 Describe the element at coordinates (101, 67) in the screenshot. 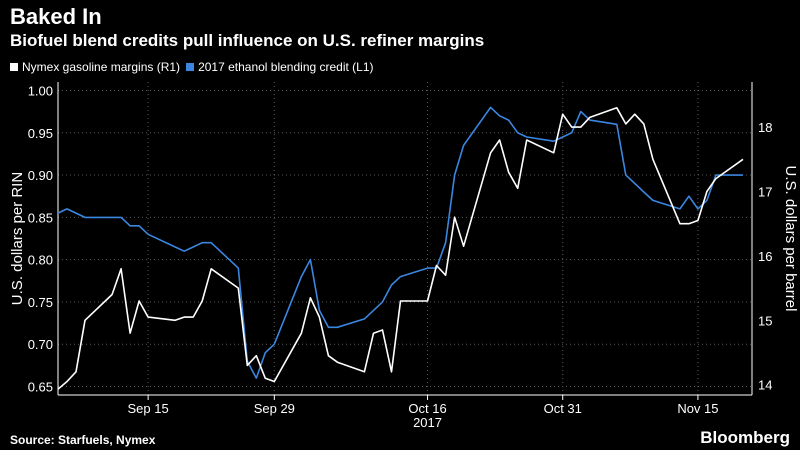

I see `legend-label-gasoline: Nymex gasoline margins (R1)` at that location.